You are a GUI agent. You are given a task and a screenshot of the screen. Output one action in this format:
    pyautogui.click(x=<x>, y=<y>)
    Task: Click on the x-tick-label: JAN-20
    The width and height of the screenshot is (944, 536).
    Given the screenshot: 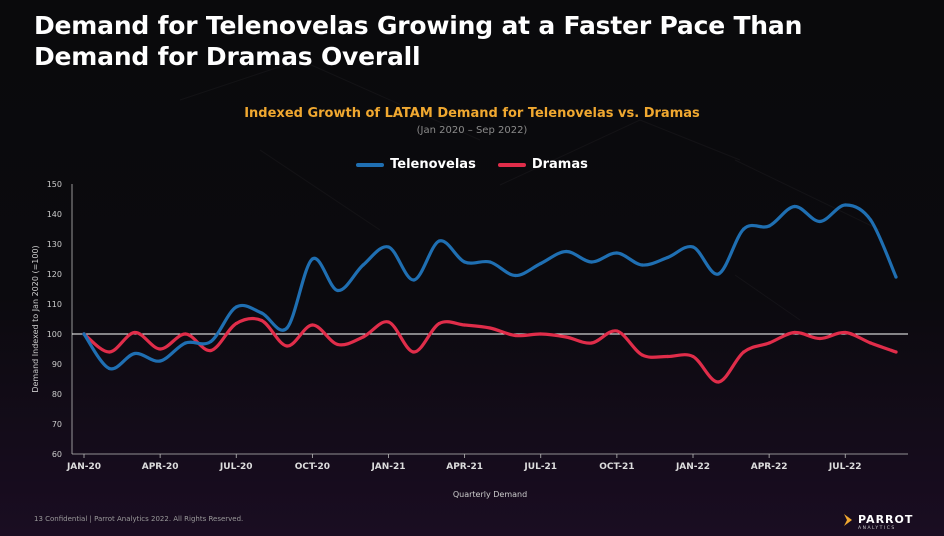 What is the action you would take?
    pyautogui.click(x=83, y=467)
    